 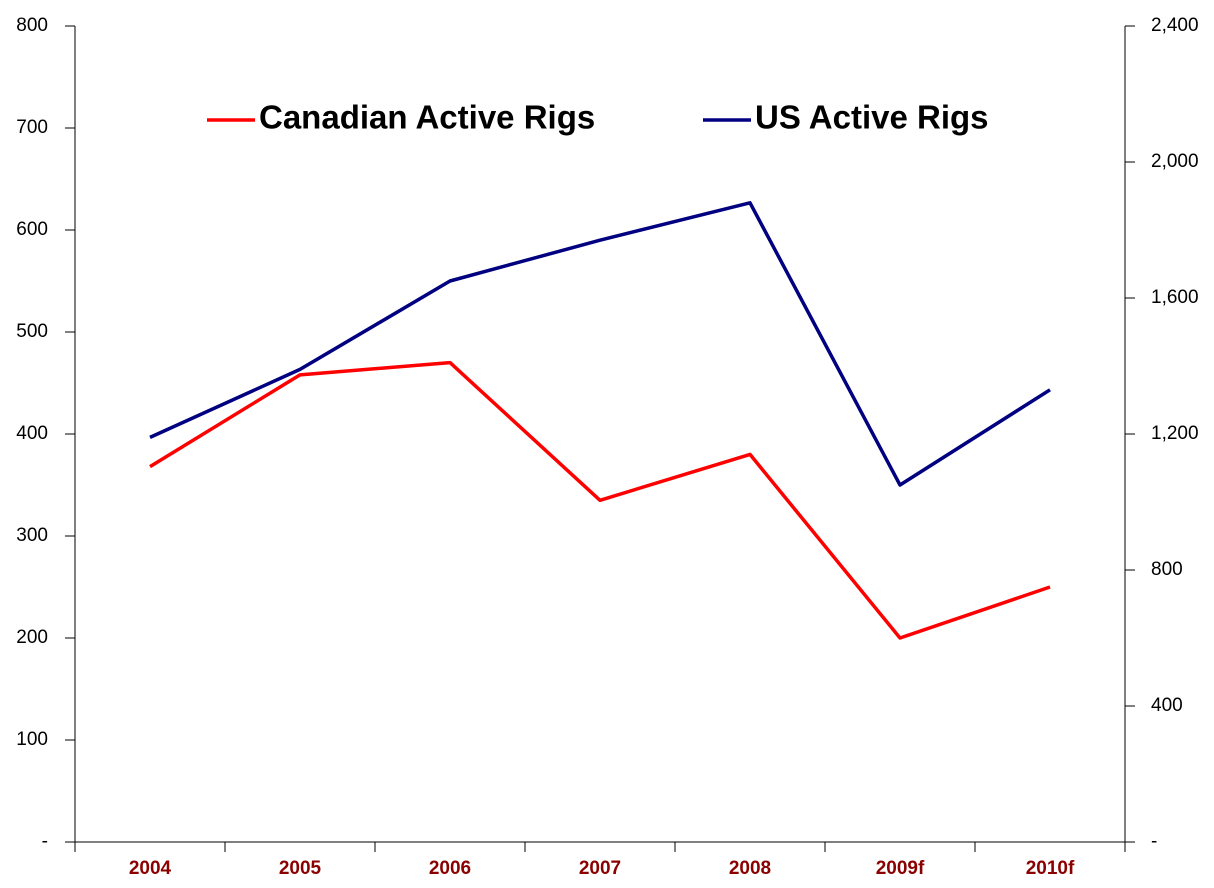 I want to click on y-tick-label: 200, so click(x=32, y=637).